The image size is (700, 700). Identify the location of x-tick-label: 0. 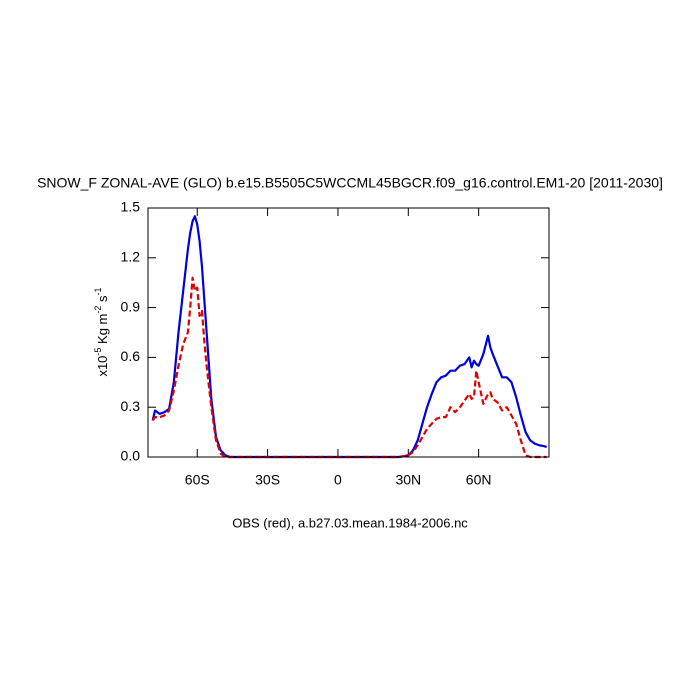
(338, 480).